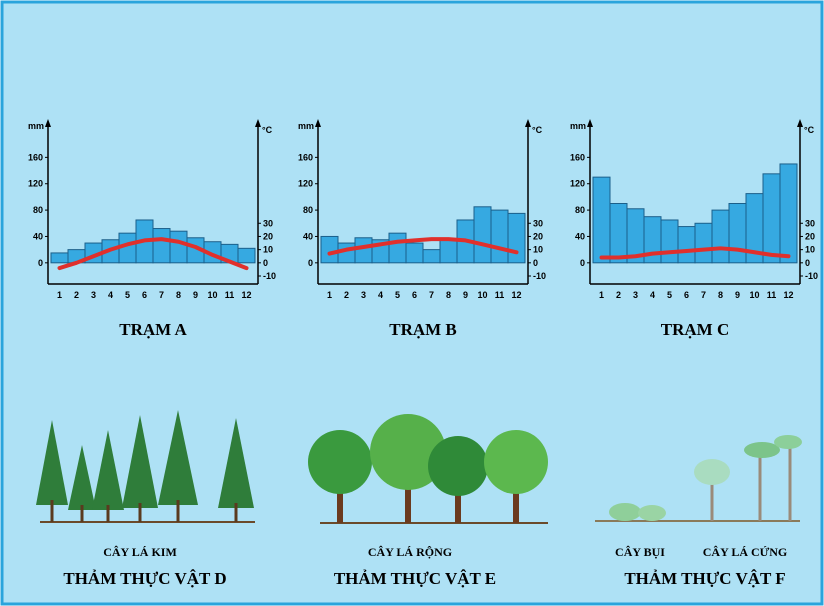 The height and width of the screenshot is (606, 824). Describe the element at coordinates (145, 466) in the screenshot. I see `vegetation-d` at that location.